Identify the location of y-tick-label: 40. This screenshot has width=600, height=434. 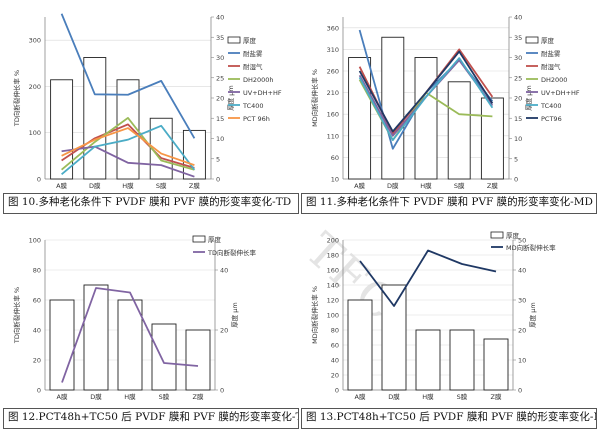
(335, 361).